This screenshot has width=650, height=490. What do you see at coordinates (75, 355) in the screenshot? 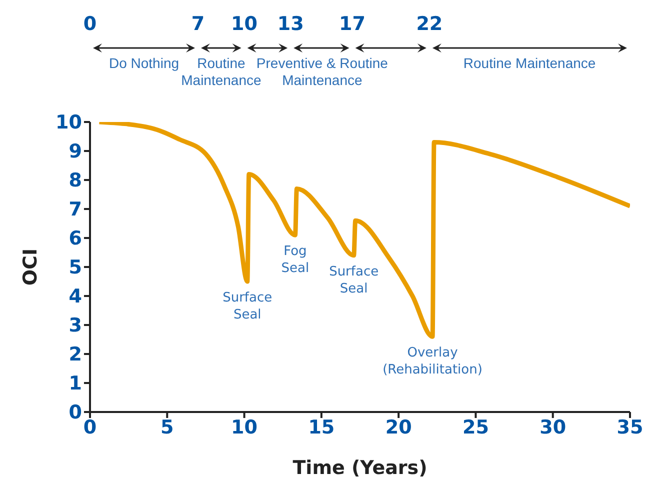
I see `y-tick-label: 2` at bounding box center [75, 355].